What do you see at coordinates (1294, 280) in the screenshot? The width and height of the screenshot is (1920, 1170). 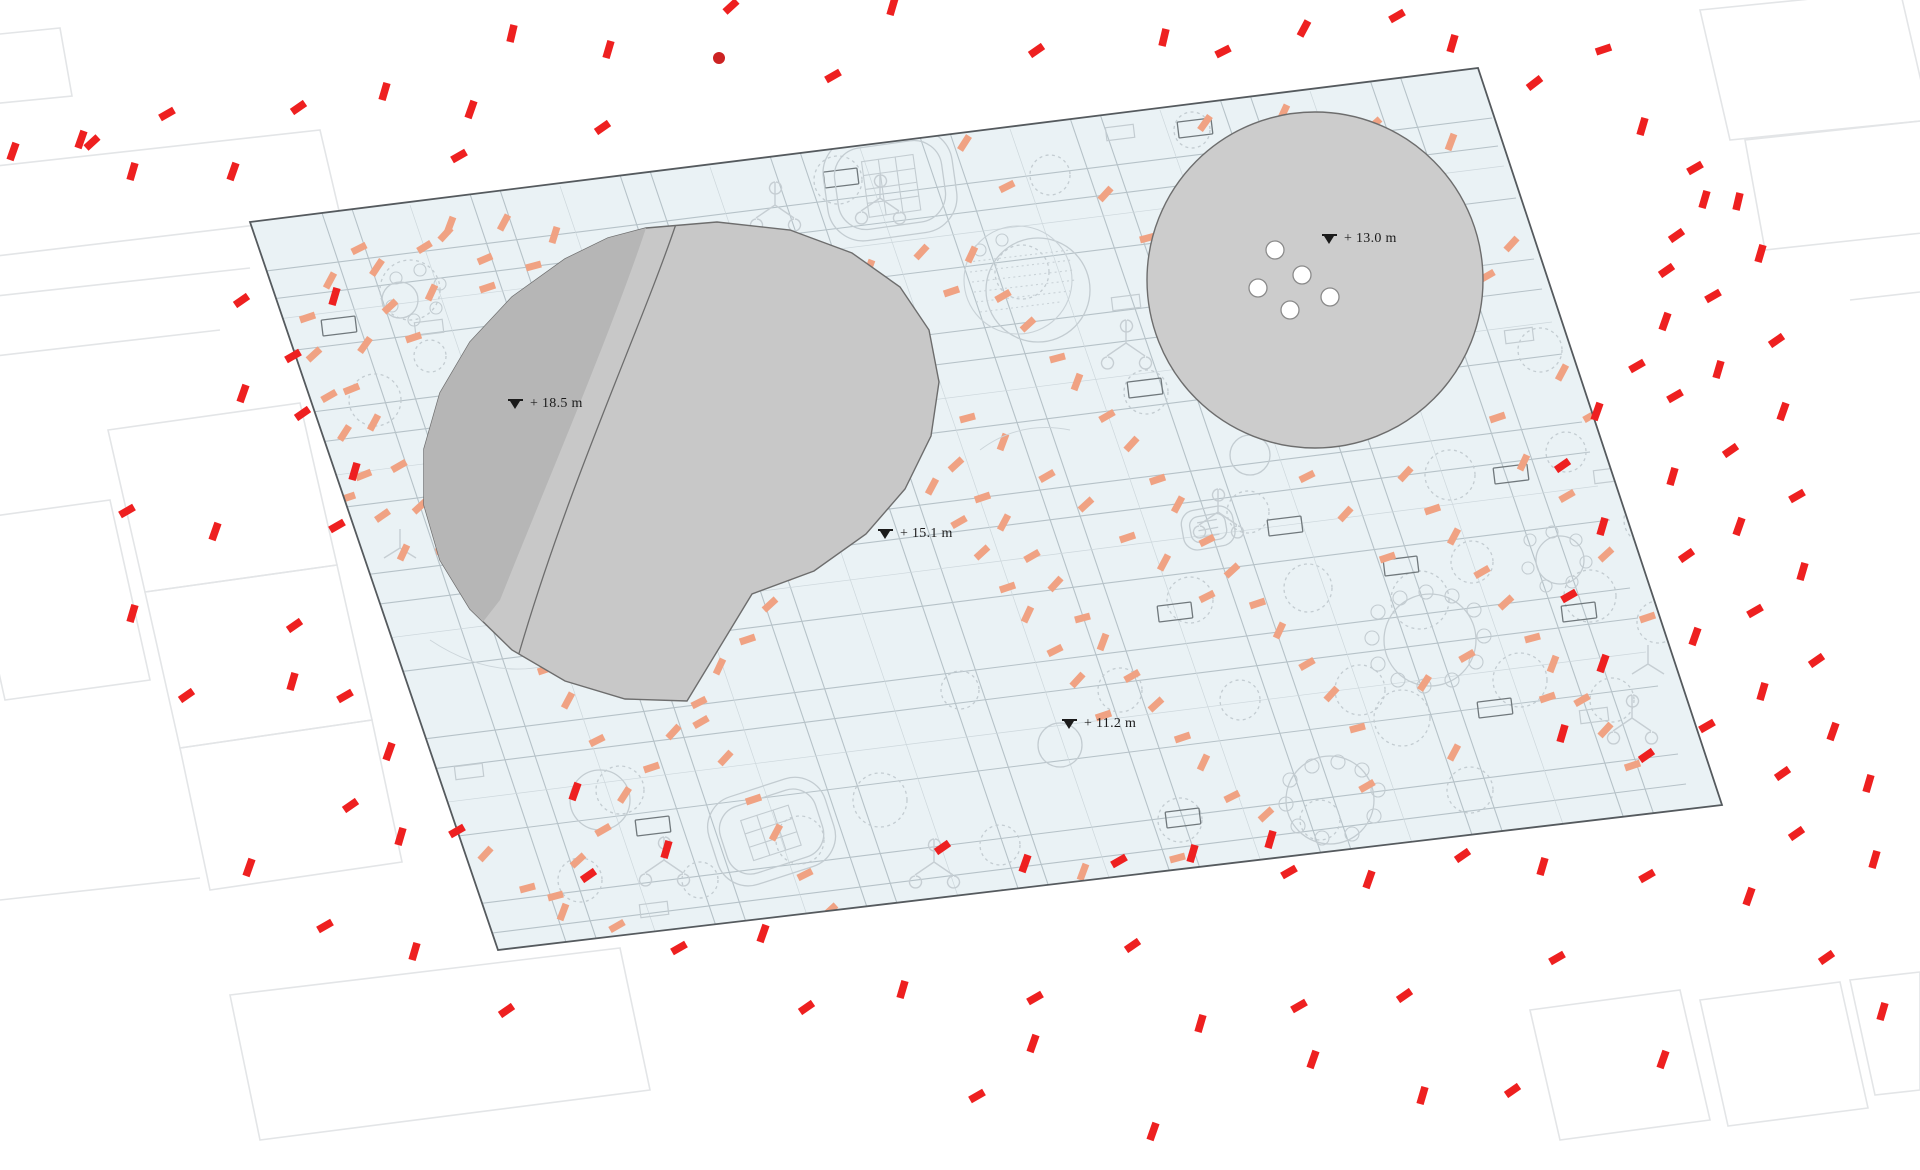 I see `core-dots` at bounding box center [1294, 280].